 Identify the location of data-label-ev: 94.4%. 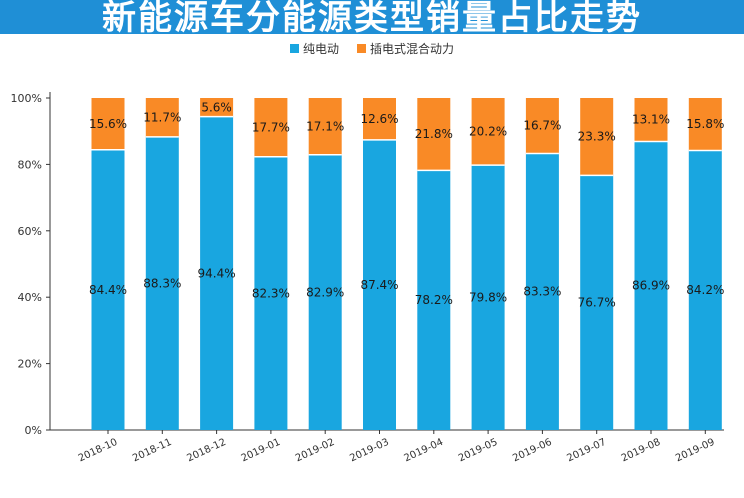
(217, 273).